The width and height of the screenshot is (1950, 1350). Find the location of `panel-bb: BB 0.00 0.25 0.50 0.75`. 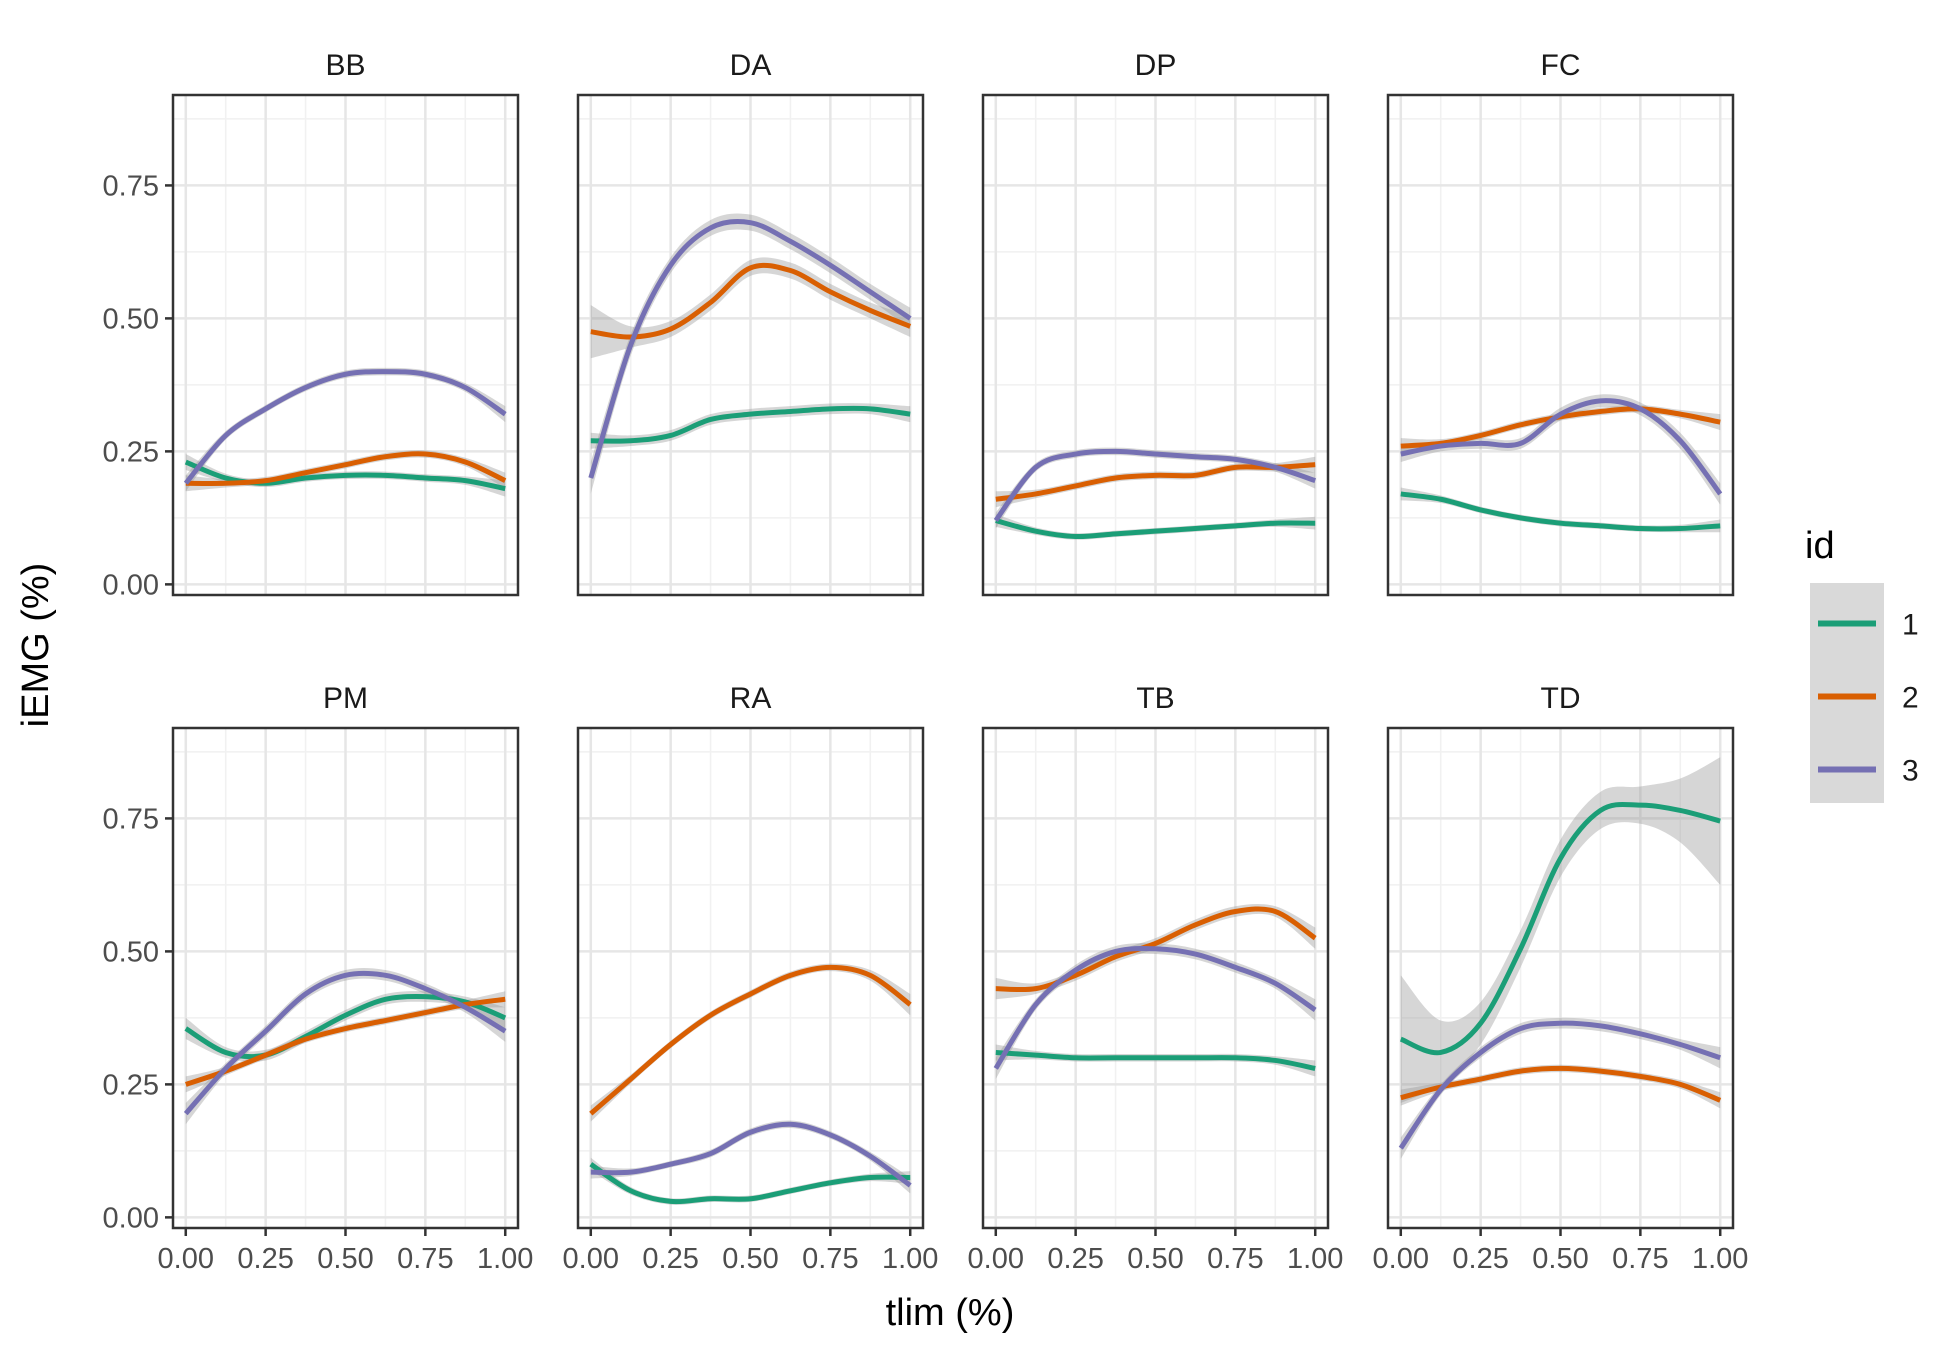

panel-bb: BB 0.00 0.25 0.50 0.75 is located at coordinates (311, 325).